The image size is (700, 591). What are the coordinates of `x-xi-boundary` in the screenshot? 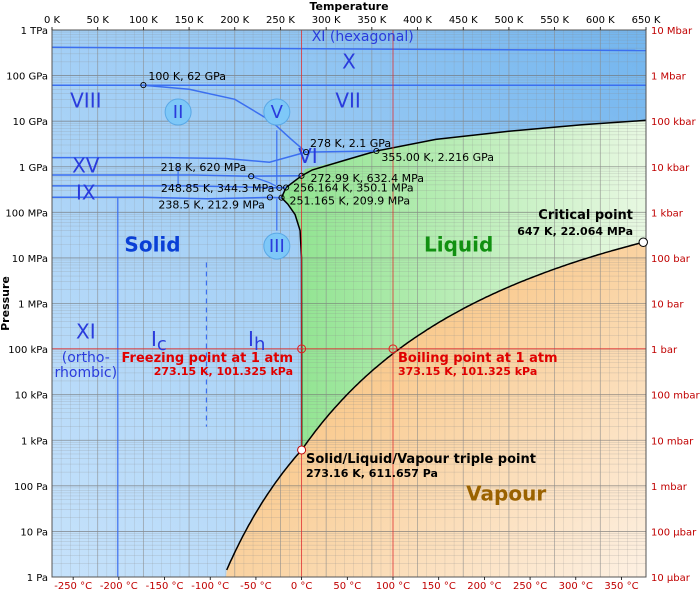 It's located at (349, 49).